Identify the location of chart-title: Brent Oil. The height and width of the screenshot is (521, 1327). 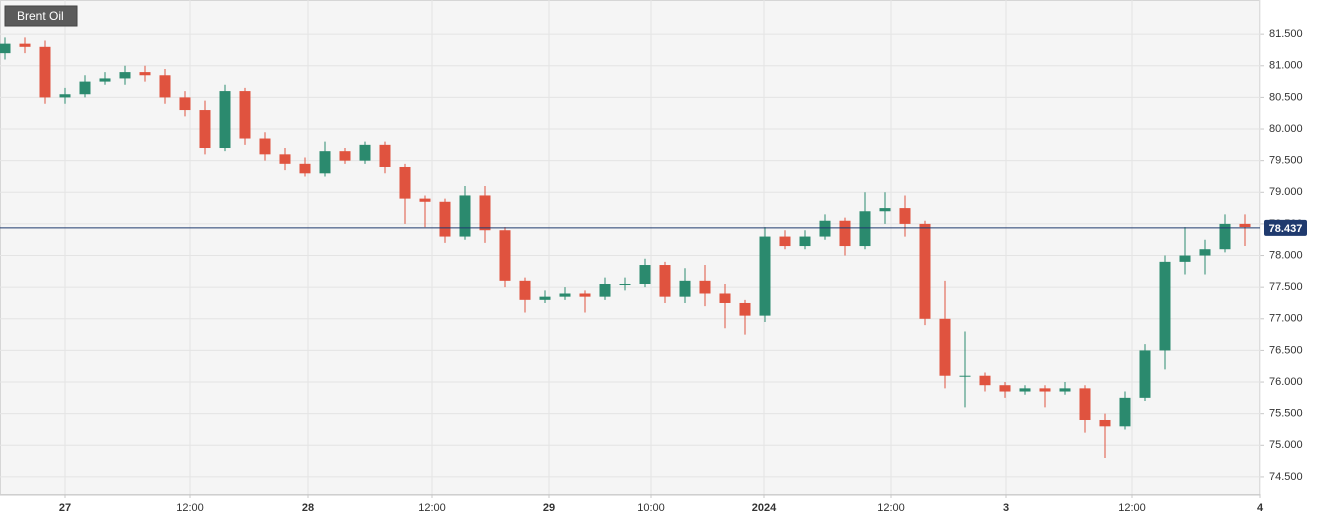
(40, 16).